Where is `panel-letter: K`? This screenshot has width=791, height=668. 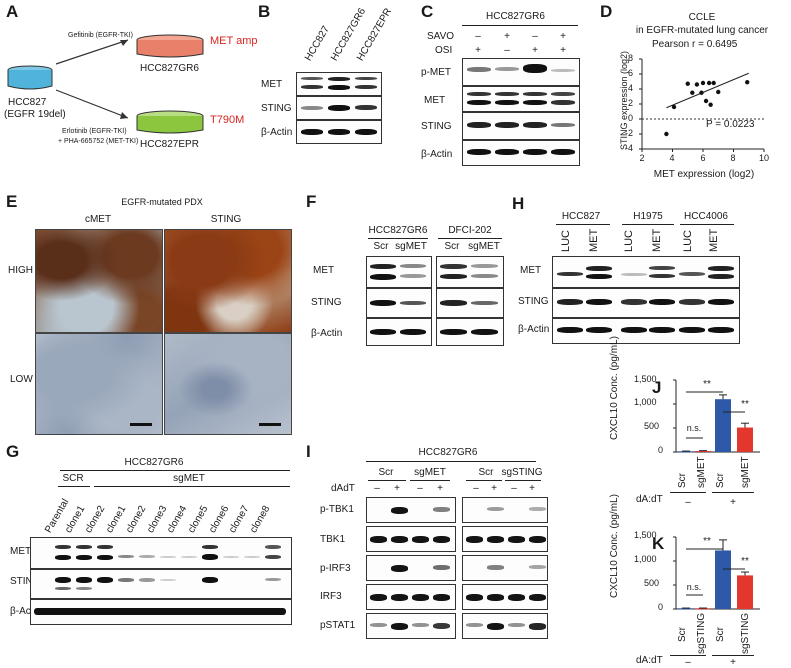
panel-letter: K is located at coordinates (658, 543).